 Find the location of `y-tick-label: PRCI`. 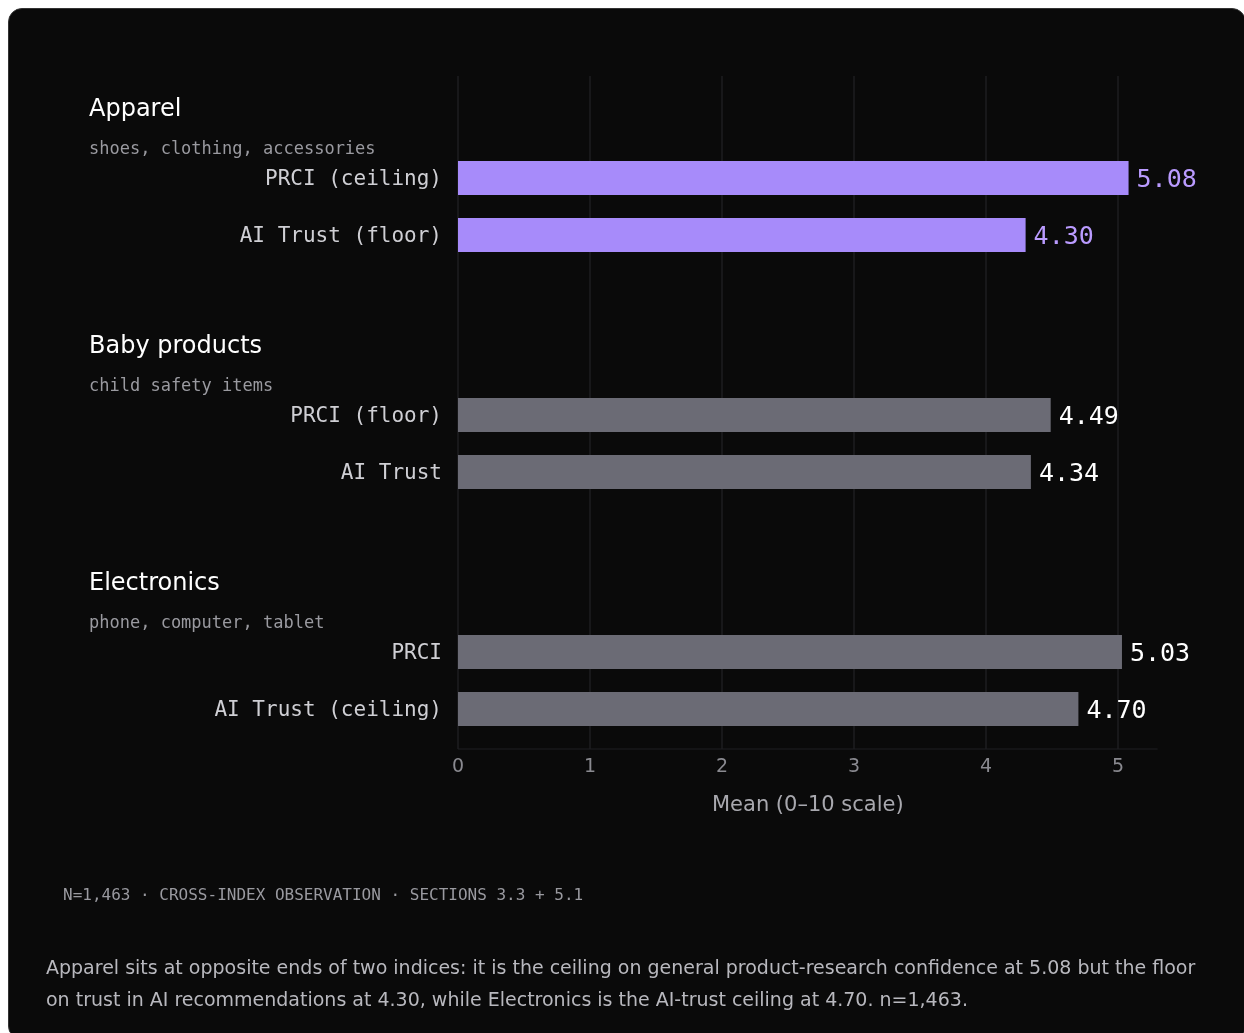

y-tick-label: PRCI is located at coordinates (416, 652).